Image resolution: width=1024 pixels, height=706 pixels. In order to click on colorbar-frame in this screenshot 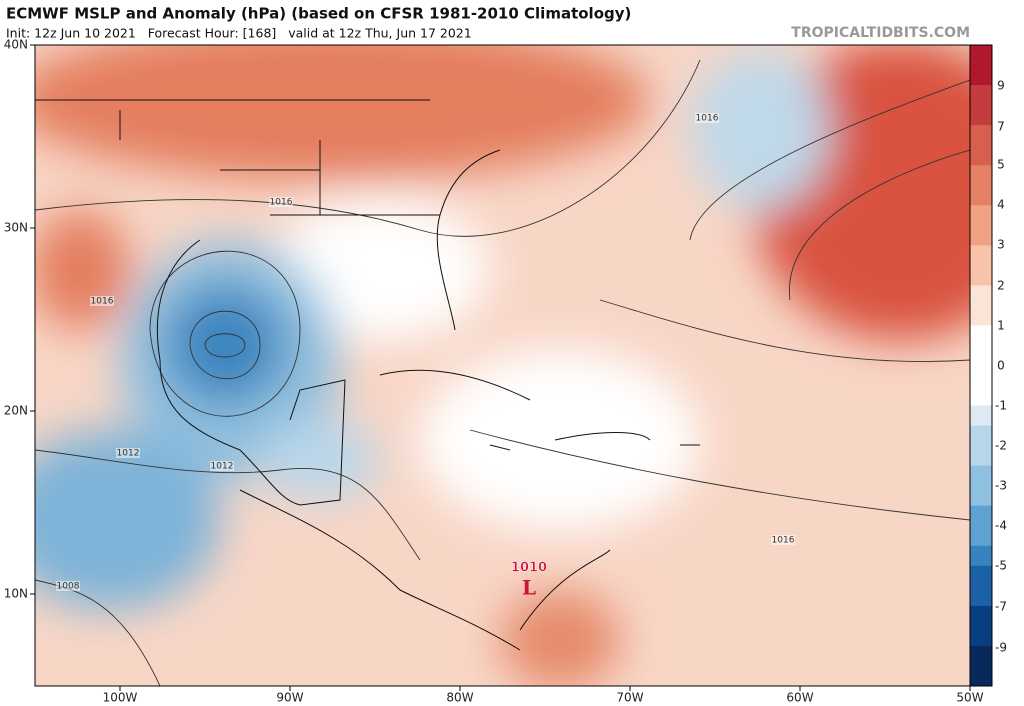, I will do `click(981, 365)`.